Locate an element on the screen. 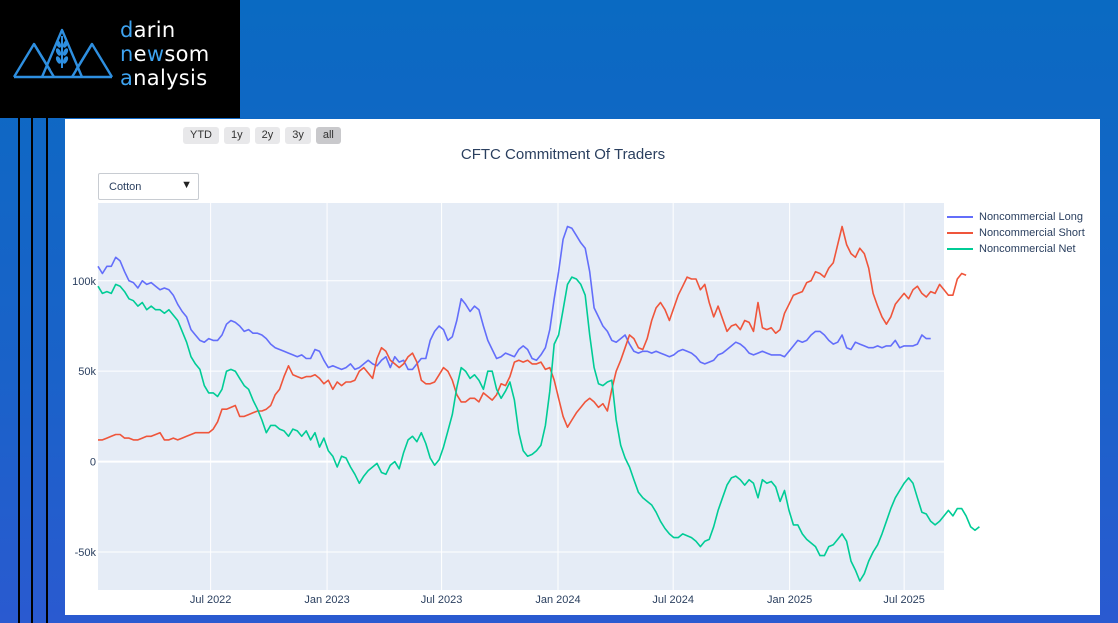 The height and width of the screenshot is (623, 1118). legend-label: Noncommercial Long is located at coordinates (1031, 217).